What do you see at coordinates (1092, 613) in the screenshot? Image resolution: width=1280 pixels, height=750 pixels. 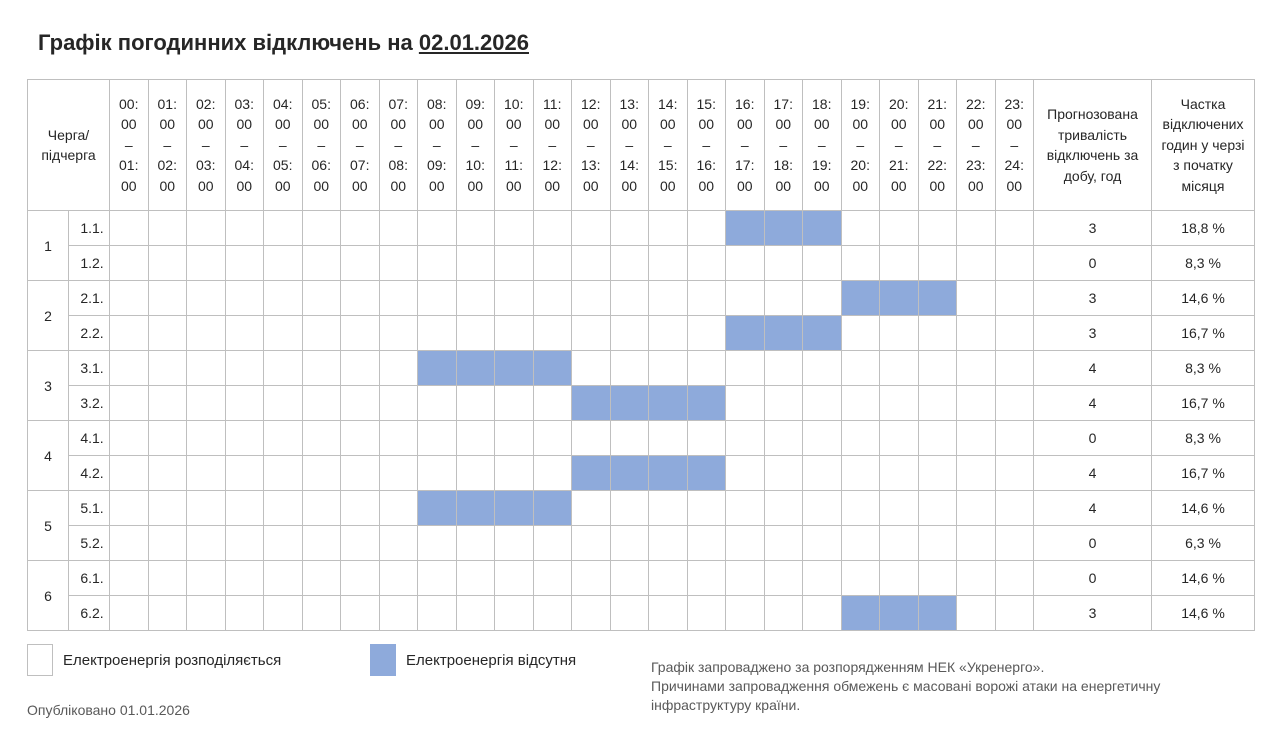 I see `forecast-hours: 3` at bounding box center [1092, 613].